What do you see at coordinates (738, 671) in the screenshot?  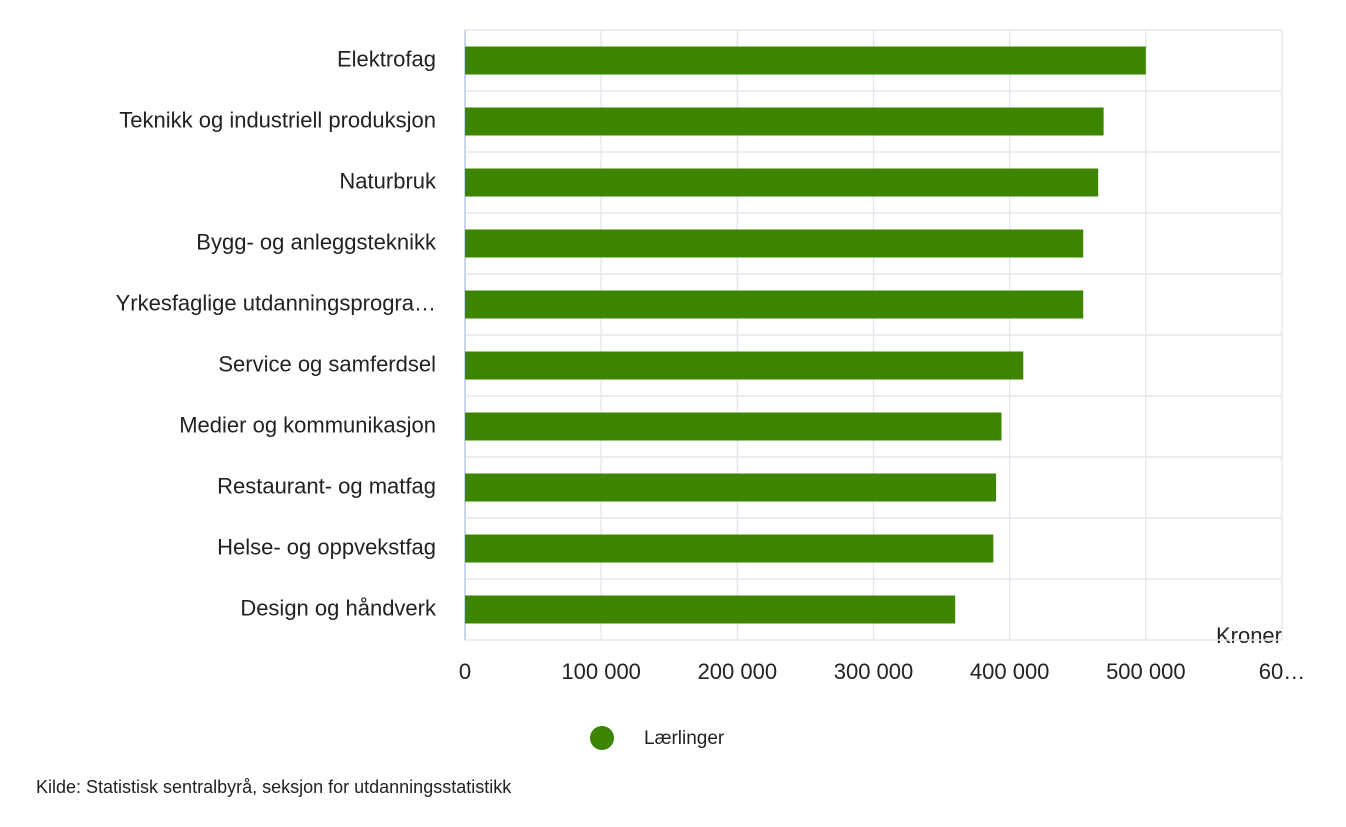 I see `x-tick-label: 200 000` at bounding box center [738, 671].